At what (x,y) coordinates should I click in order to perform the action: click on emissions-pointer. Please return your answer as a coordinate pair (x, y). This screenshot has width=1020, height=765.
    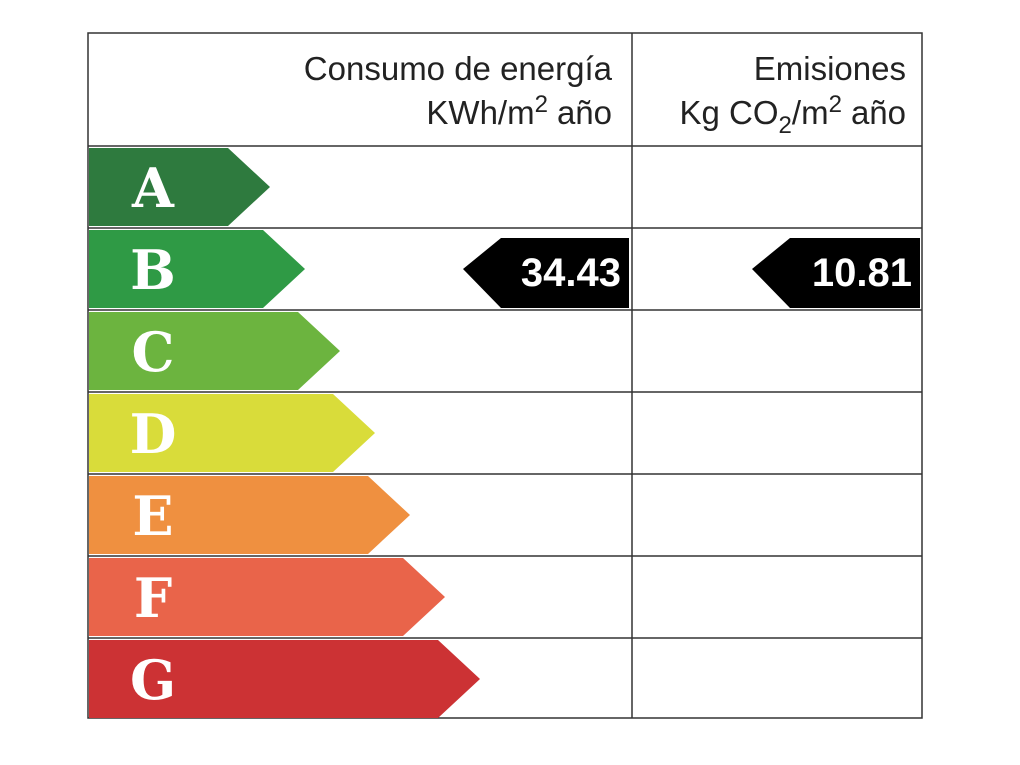
    Looking at the image, I should click on (836, 273).